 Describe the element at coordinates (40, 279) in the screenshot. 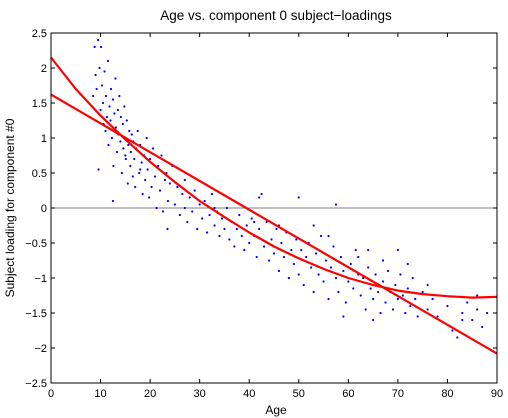

I see `y-tick-label: −1` at that location.